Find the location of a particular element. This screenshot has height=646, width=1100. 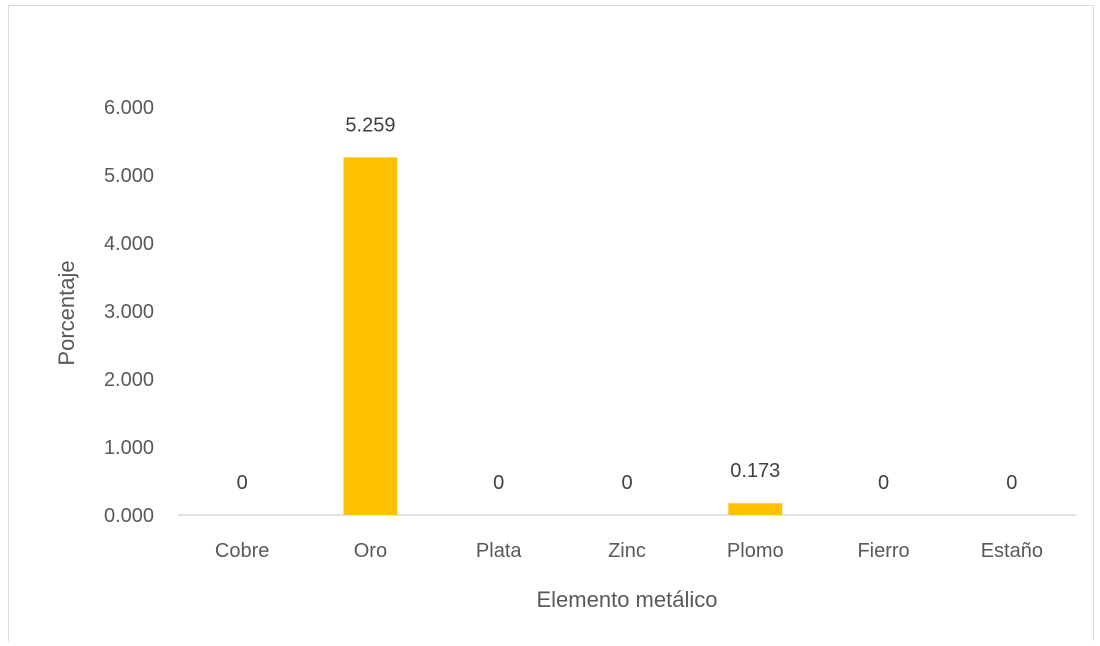

bar-oro is located at coordinates (370, 336).